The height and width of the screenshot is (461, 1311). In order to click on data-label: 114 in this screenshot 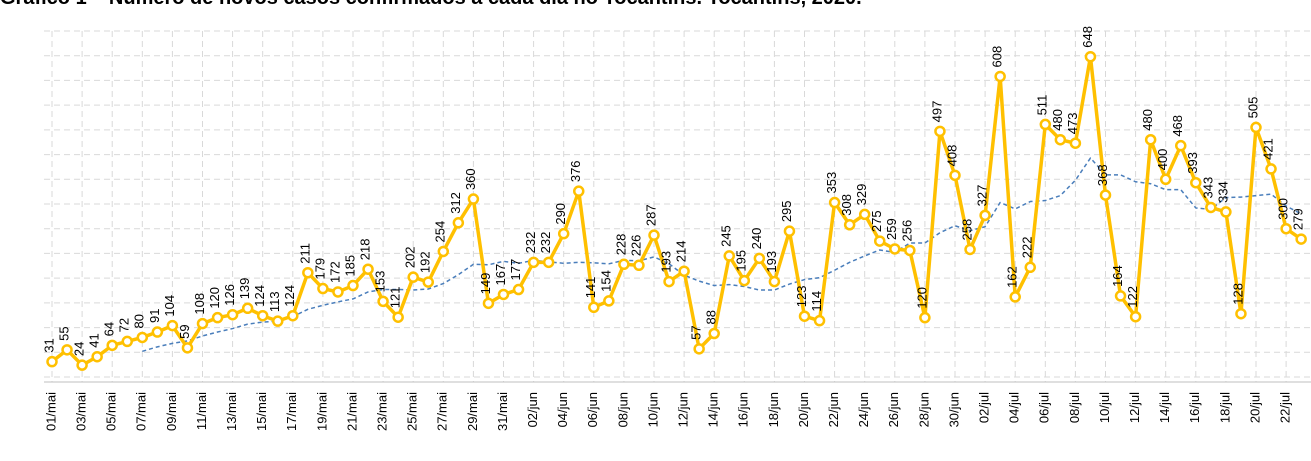, I will do `click(816, 301)`.